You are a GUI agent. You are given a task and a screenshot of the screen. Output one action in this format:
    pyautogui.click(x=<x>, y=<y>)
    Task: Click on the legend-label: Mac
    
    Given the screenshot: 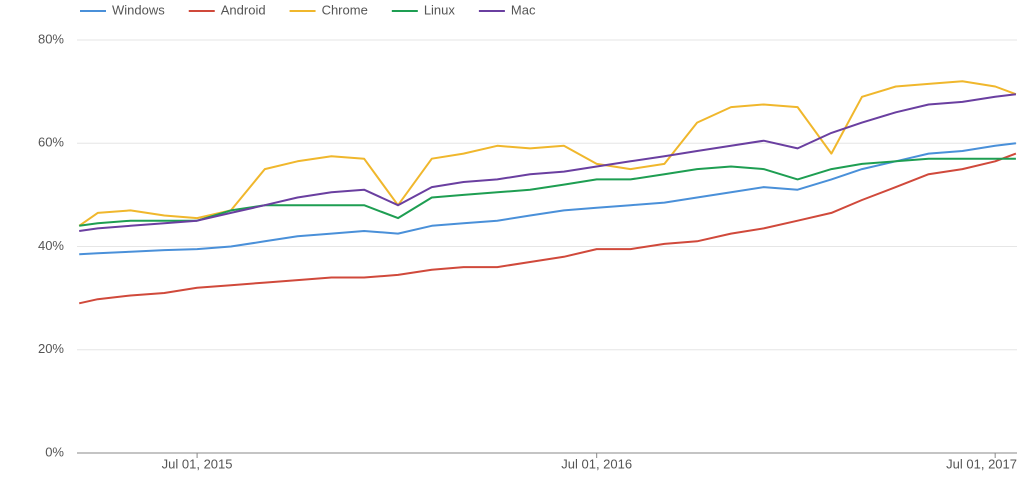 What is the action you would take?
    pyautogui.click(x=523, y=9)
    